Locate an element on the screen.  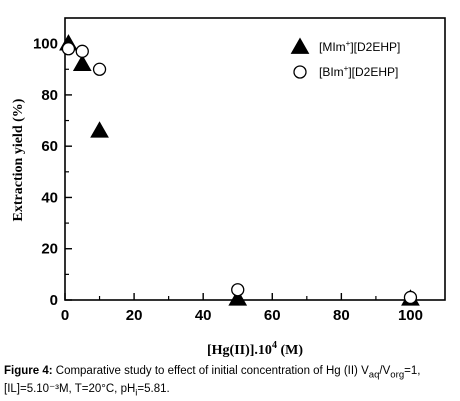
x-axis-title-unit: (M) is located at coordinates (290, 350).